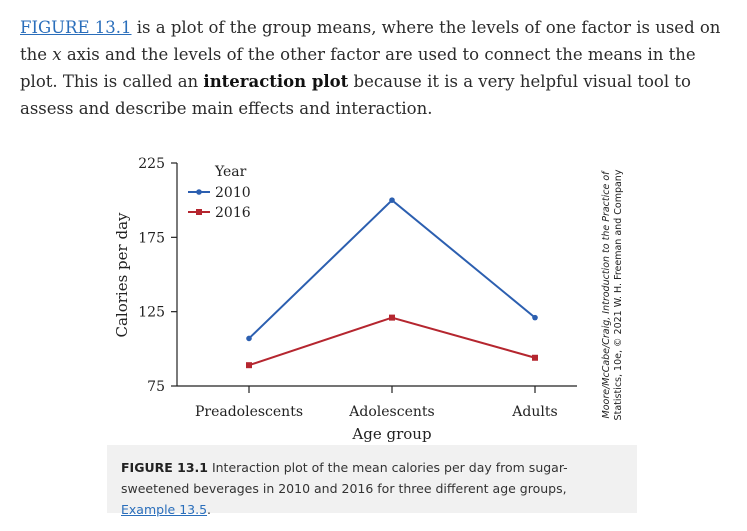 The height and width of the screenshot is (531, 747). Describe the element at coordinates (391, 412) in the screenshot. I see `x-tick-label: Adolescents` at that location.